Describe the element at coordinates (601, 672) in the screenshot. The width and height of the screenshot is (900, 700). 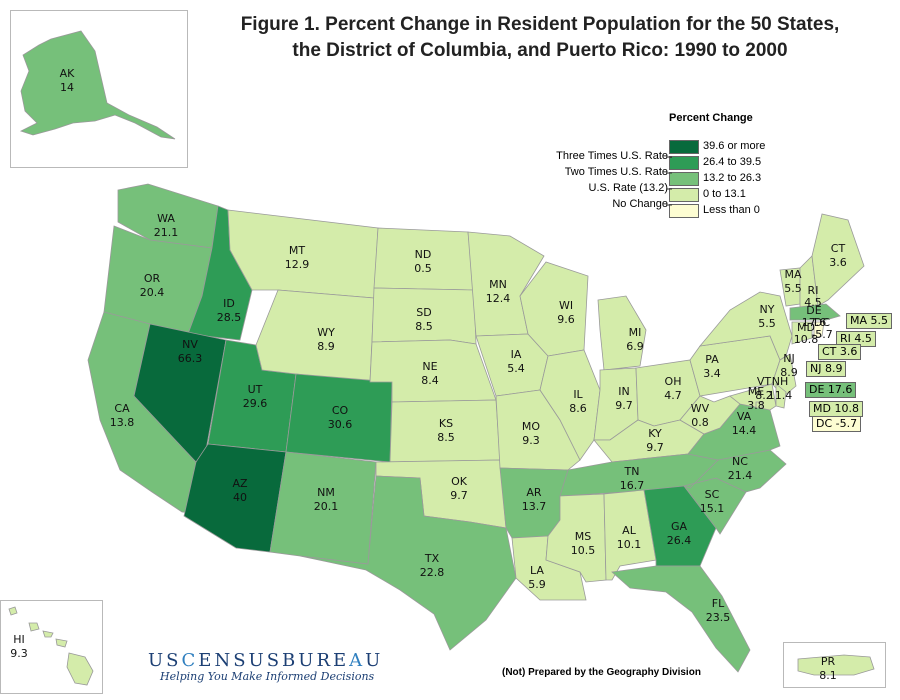
I see `credit-note: (Not) Prepared by the Geography Division` at that location.